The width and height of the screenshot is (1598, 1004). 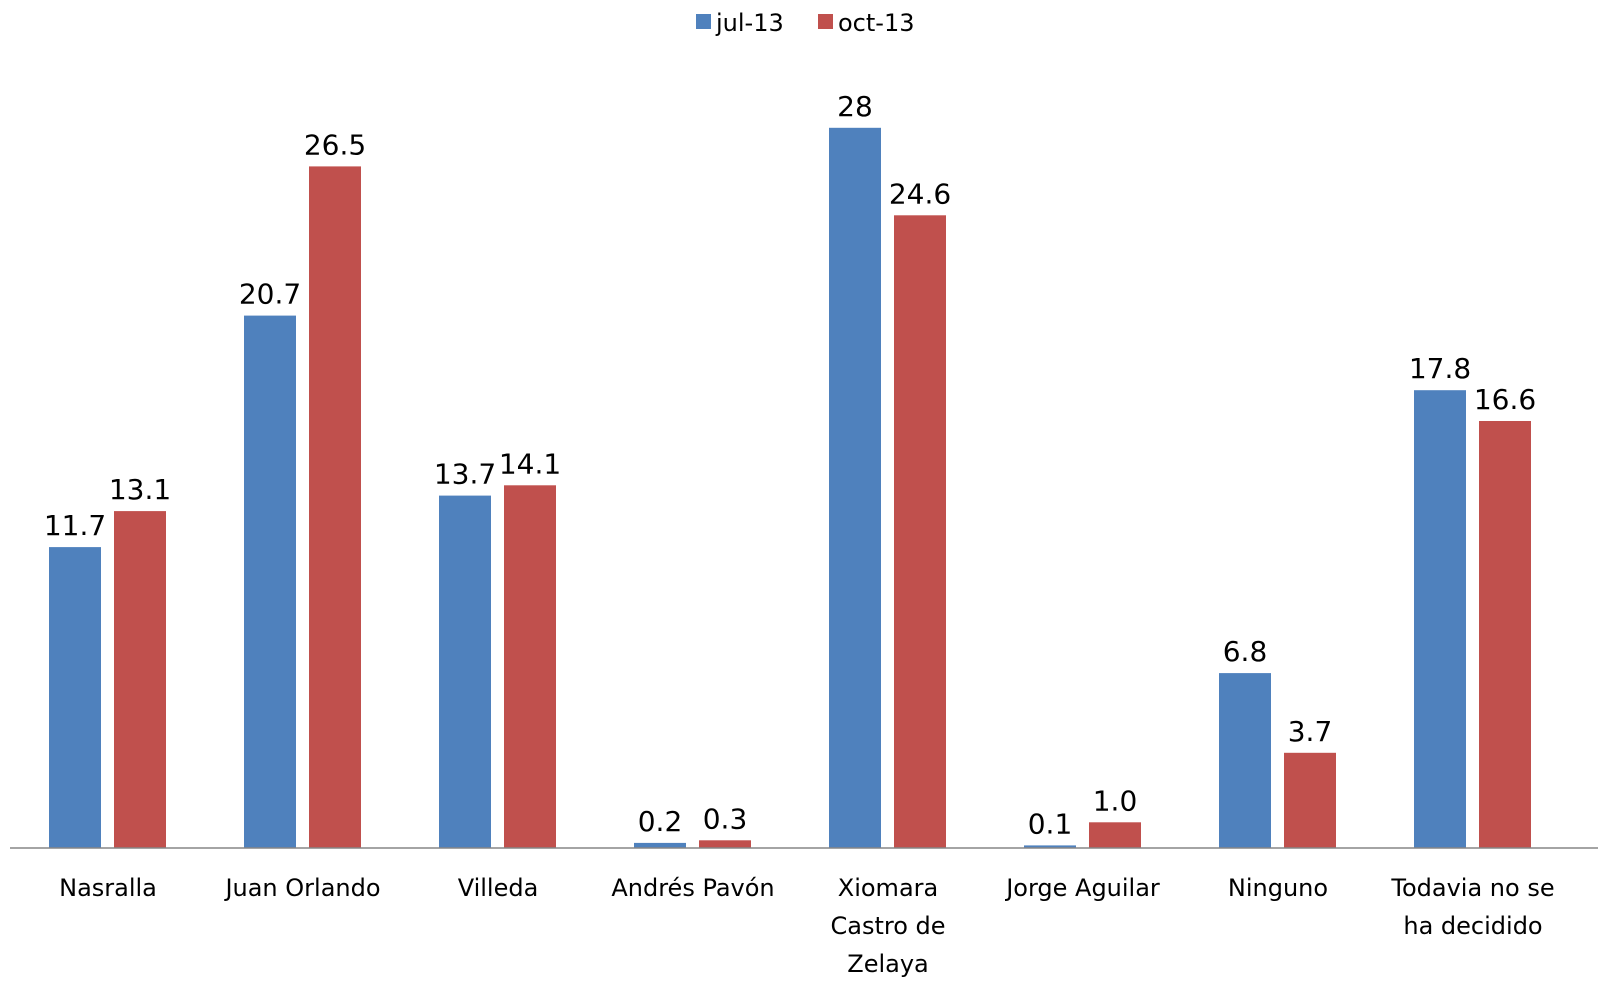 What do you see at coordinates (1505, 399) in the screenshot?
I see `data-label: 16.6` at bounding box center [1505, 399].